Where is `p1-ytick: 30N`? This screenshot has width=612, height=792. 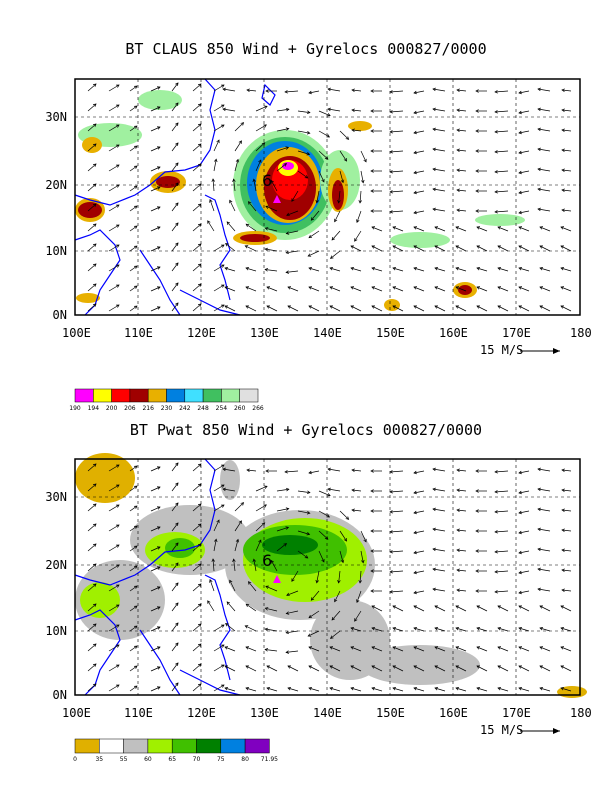 p1-ytick: 30N is located at coordinates (56, 117).